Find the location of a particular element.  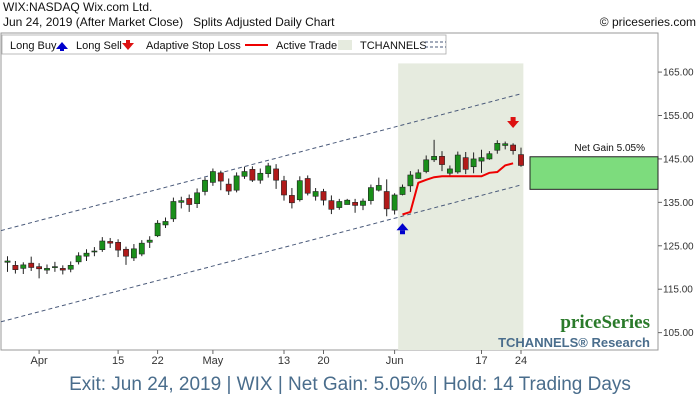

x-tick-label: 15 is located at coordinates (118, 361).